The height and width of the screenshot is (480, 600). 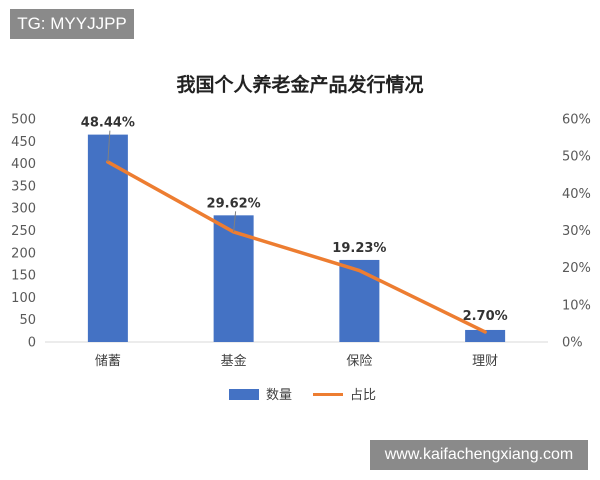 I want to click on chart-title: 我国个人养老金产品发行情况, so click(x=299, y=84).